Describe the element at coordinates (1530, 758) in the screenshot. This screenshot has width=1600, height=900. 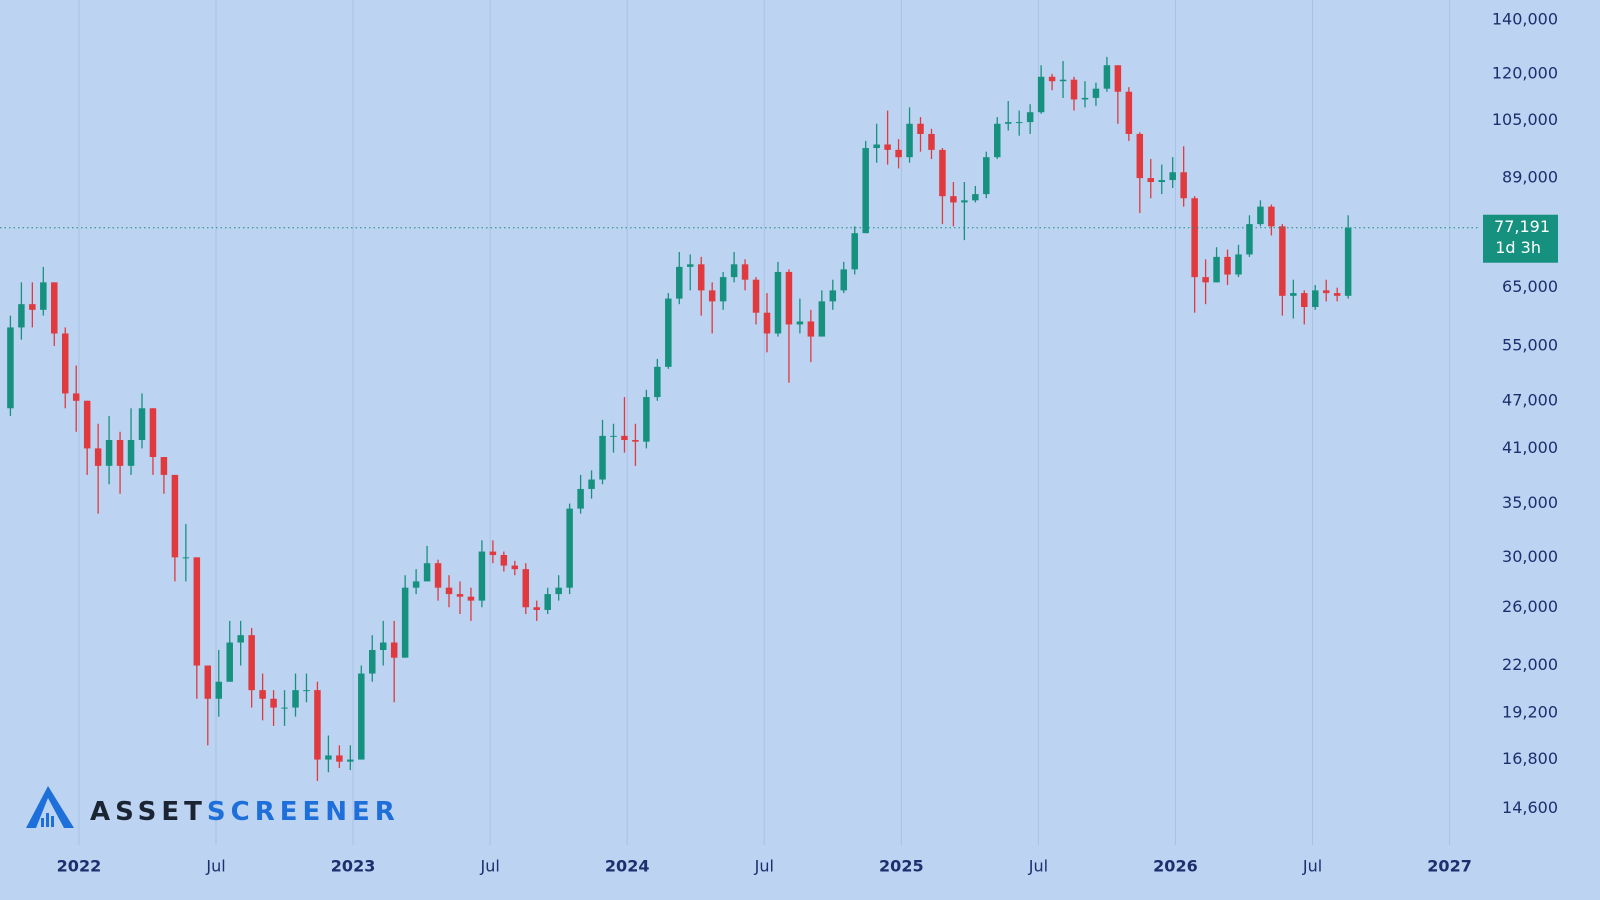
I see `y-tick-label: 16,800` at that location.